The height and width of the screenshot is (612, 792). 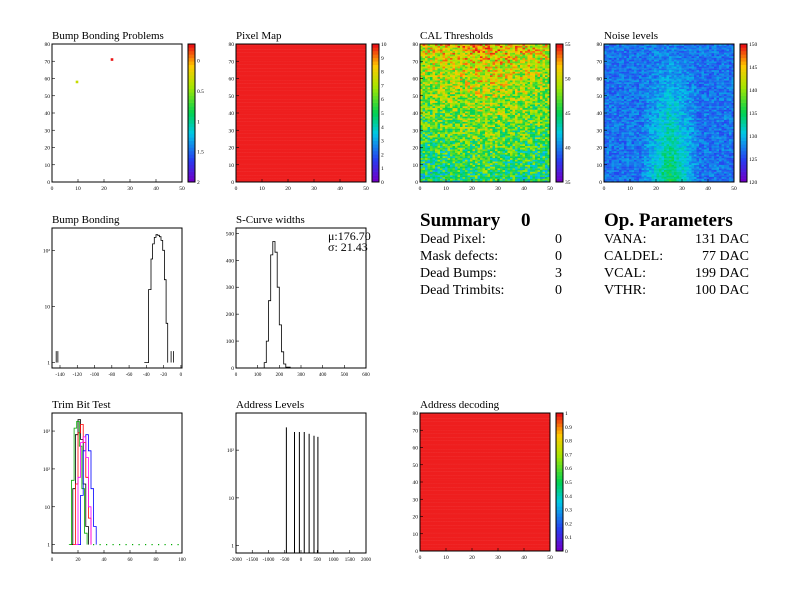 What do you see at coordinates (156, 189) in the screenshot?
I see `x-tick-label: 40` at bounding box center [156, 189].